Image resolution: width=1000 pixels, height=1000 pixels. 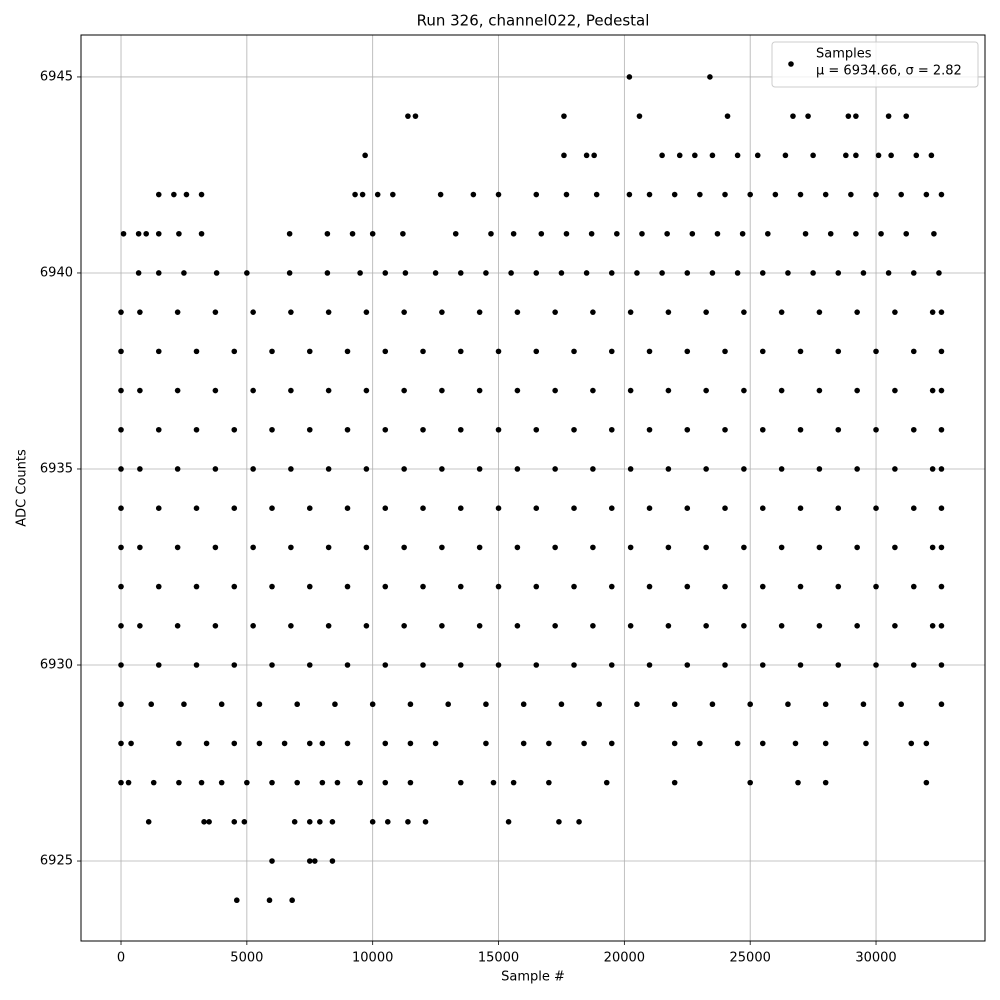 I want to click on x-tick-label: 25000, so click(x=750, y=958).